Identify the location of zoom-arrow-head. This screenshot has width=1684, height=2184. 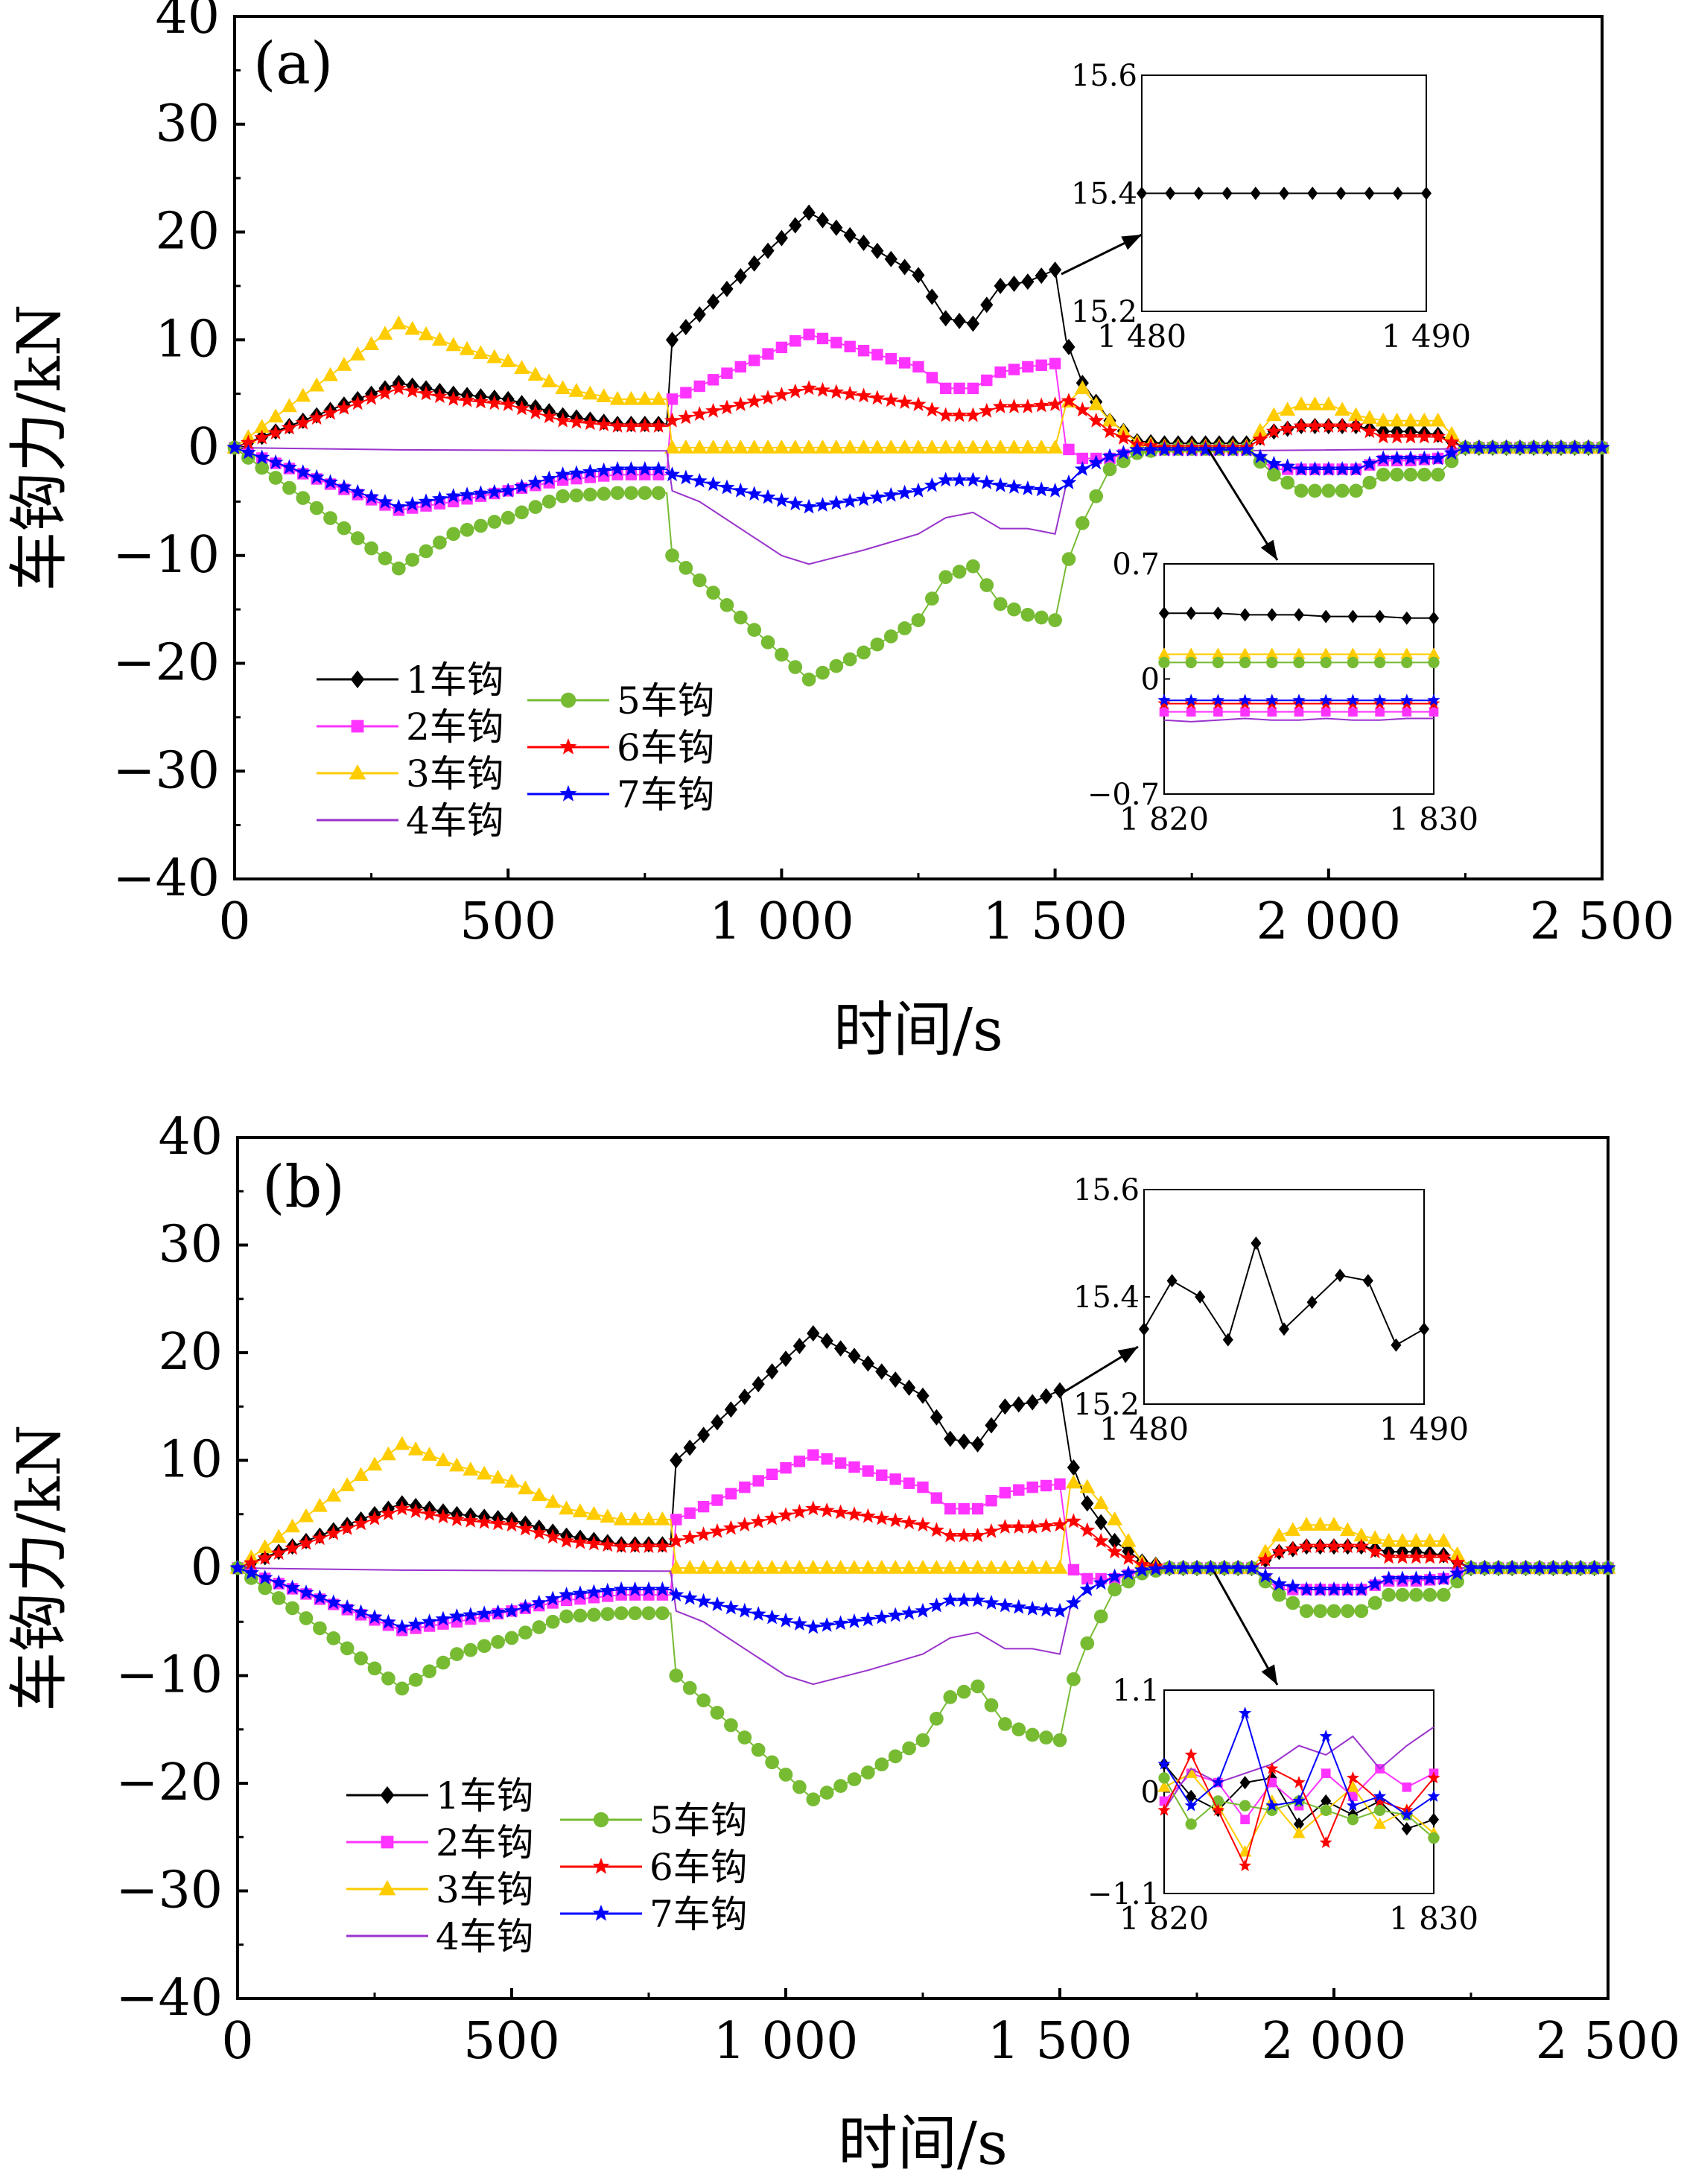
(1127, 1355).